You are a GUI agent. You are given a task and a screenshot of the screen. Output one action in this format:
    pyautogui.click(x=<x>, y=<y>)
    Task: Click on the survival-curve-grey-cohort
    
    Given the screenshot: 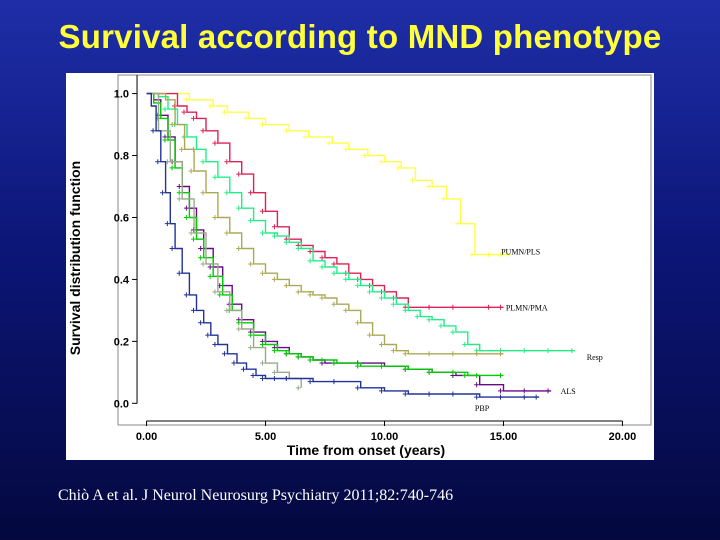 What is the action you would take?
    pyautogui.click(x=224, y=240)
    